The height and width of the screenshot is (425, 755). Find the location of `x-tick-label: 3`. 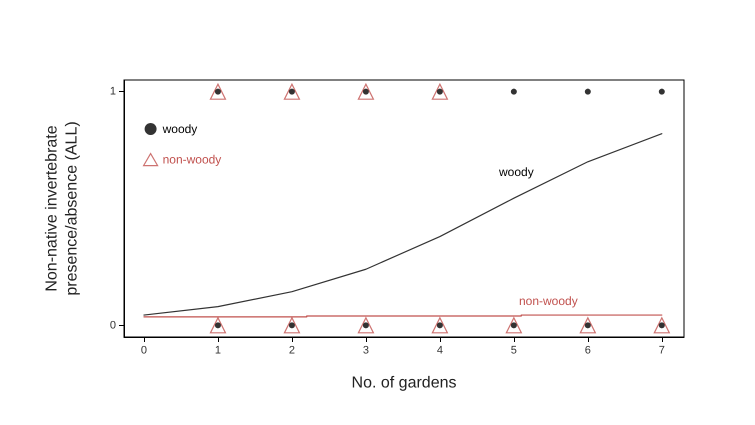

x-tick-label: 3 is located at coordinates (365, 350).